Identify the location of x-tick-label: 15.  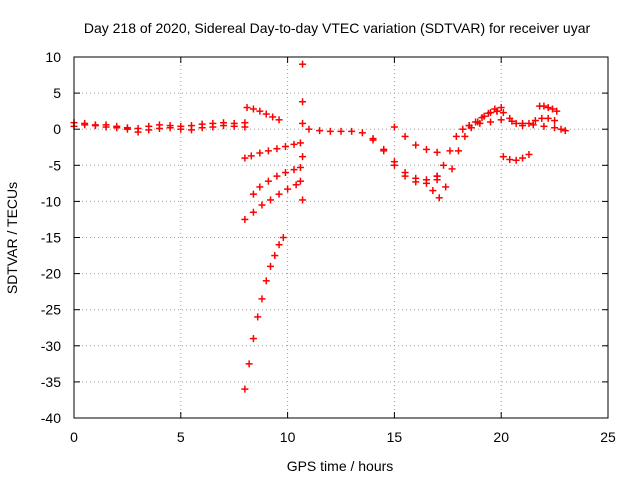
(395, 437).